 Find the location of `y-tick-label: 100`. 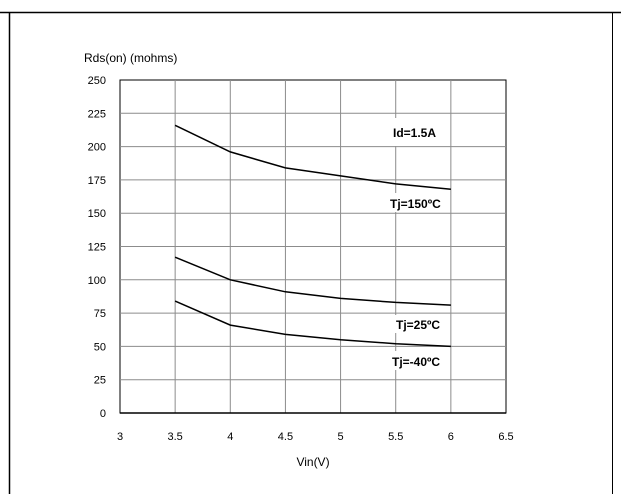

y-tick-label: 100 is located at coordinates (97, 281).